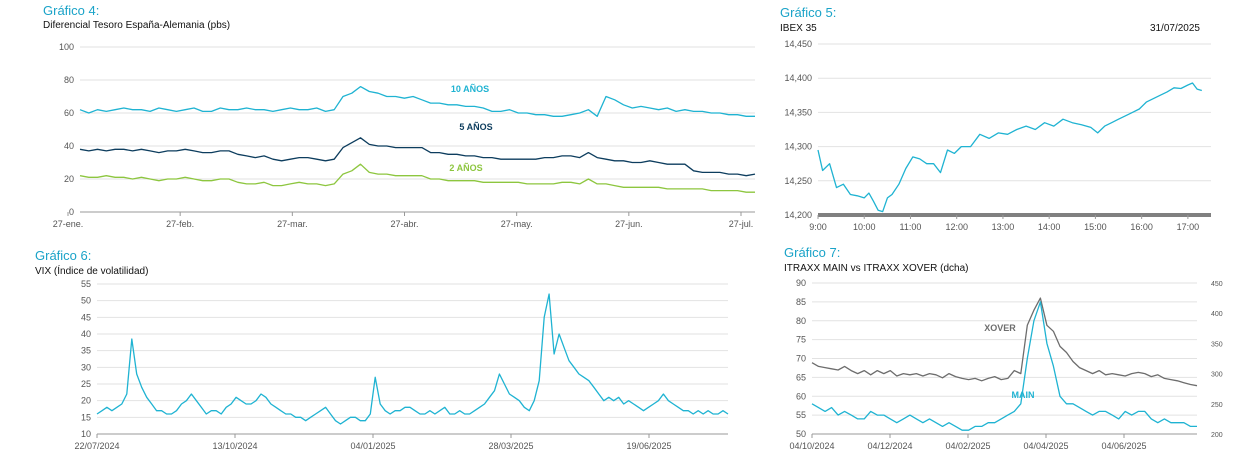  What do you see at coordinates (956, 227) in the screenshot?
I see `chart5-xtick-label: 12:00` at bounding box center [956, 227].